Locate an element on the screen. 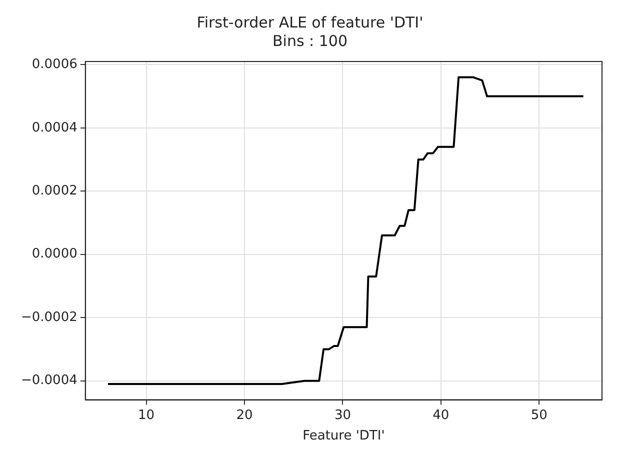  x-tick-label: 30 is located at coordinates (342, 415).